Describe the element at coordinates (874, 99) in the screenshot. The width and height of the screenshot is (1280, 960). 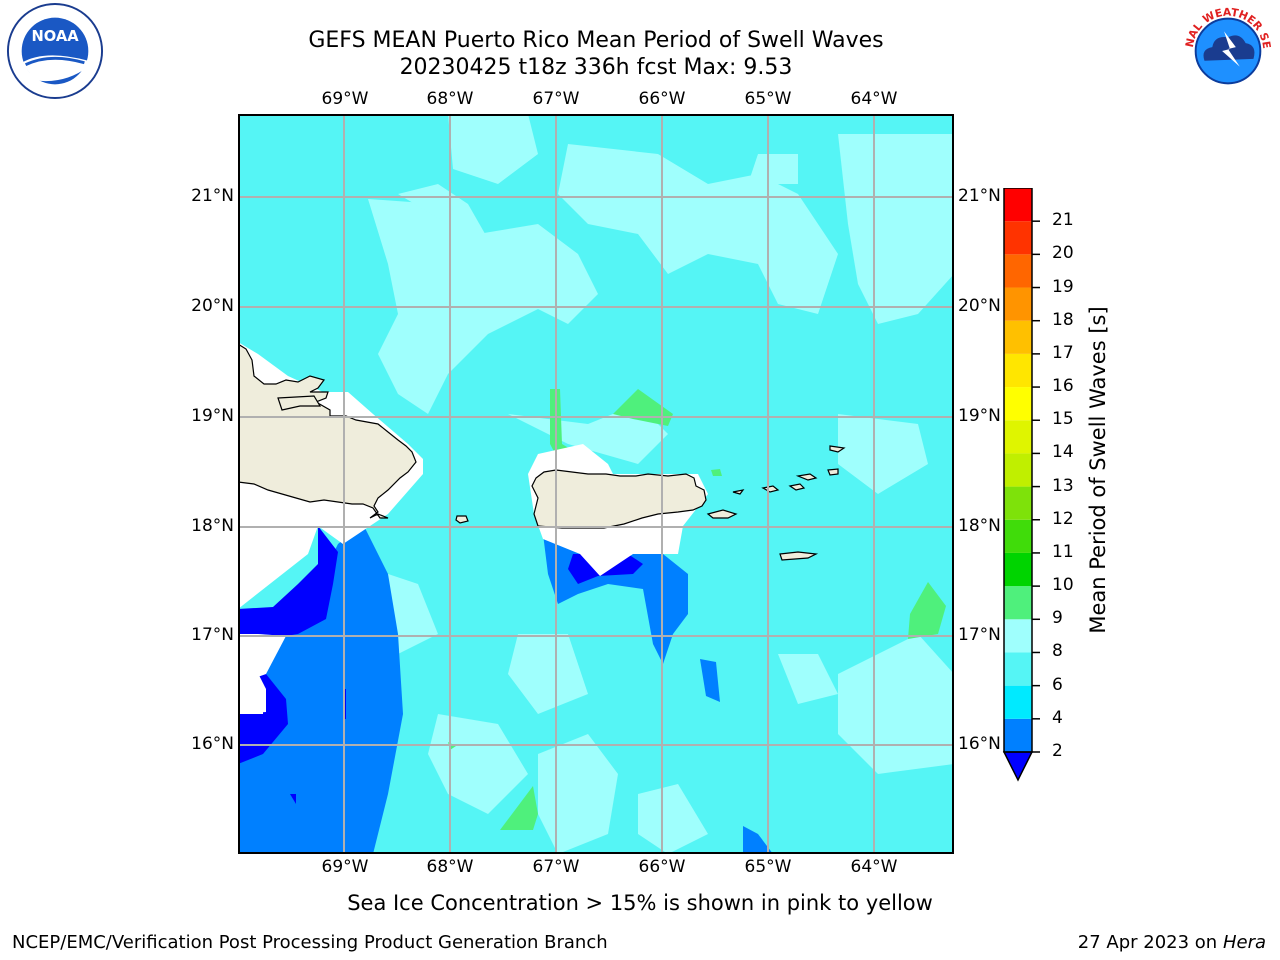
I see `lon-label-top: 64°W` at that location.